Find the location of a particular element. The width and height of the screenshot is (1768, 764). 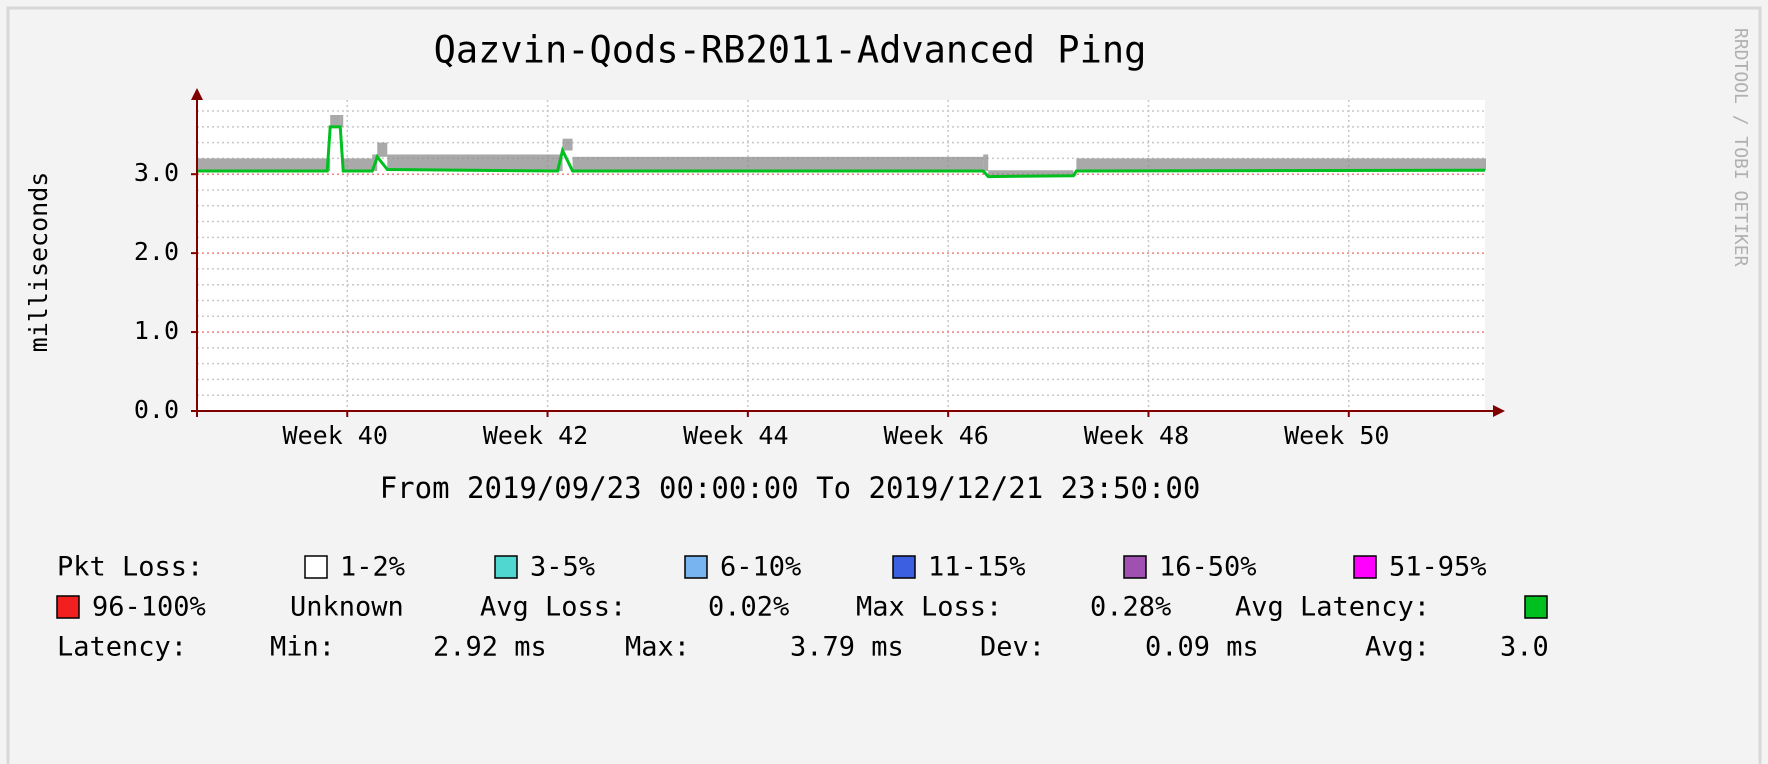

y-tick-label: 1.0 is located at coordinates (156, 330).